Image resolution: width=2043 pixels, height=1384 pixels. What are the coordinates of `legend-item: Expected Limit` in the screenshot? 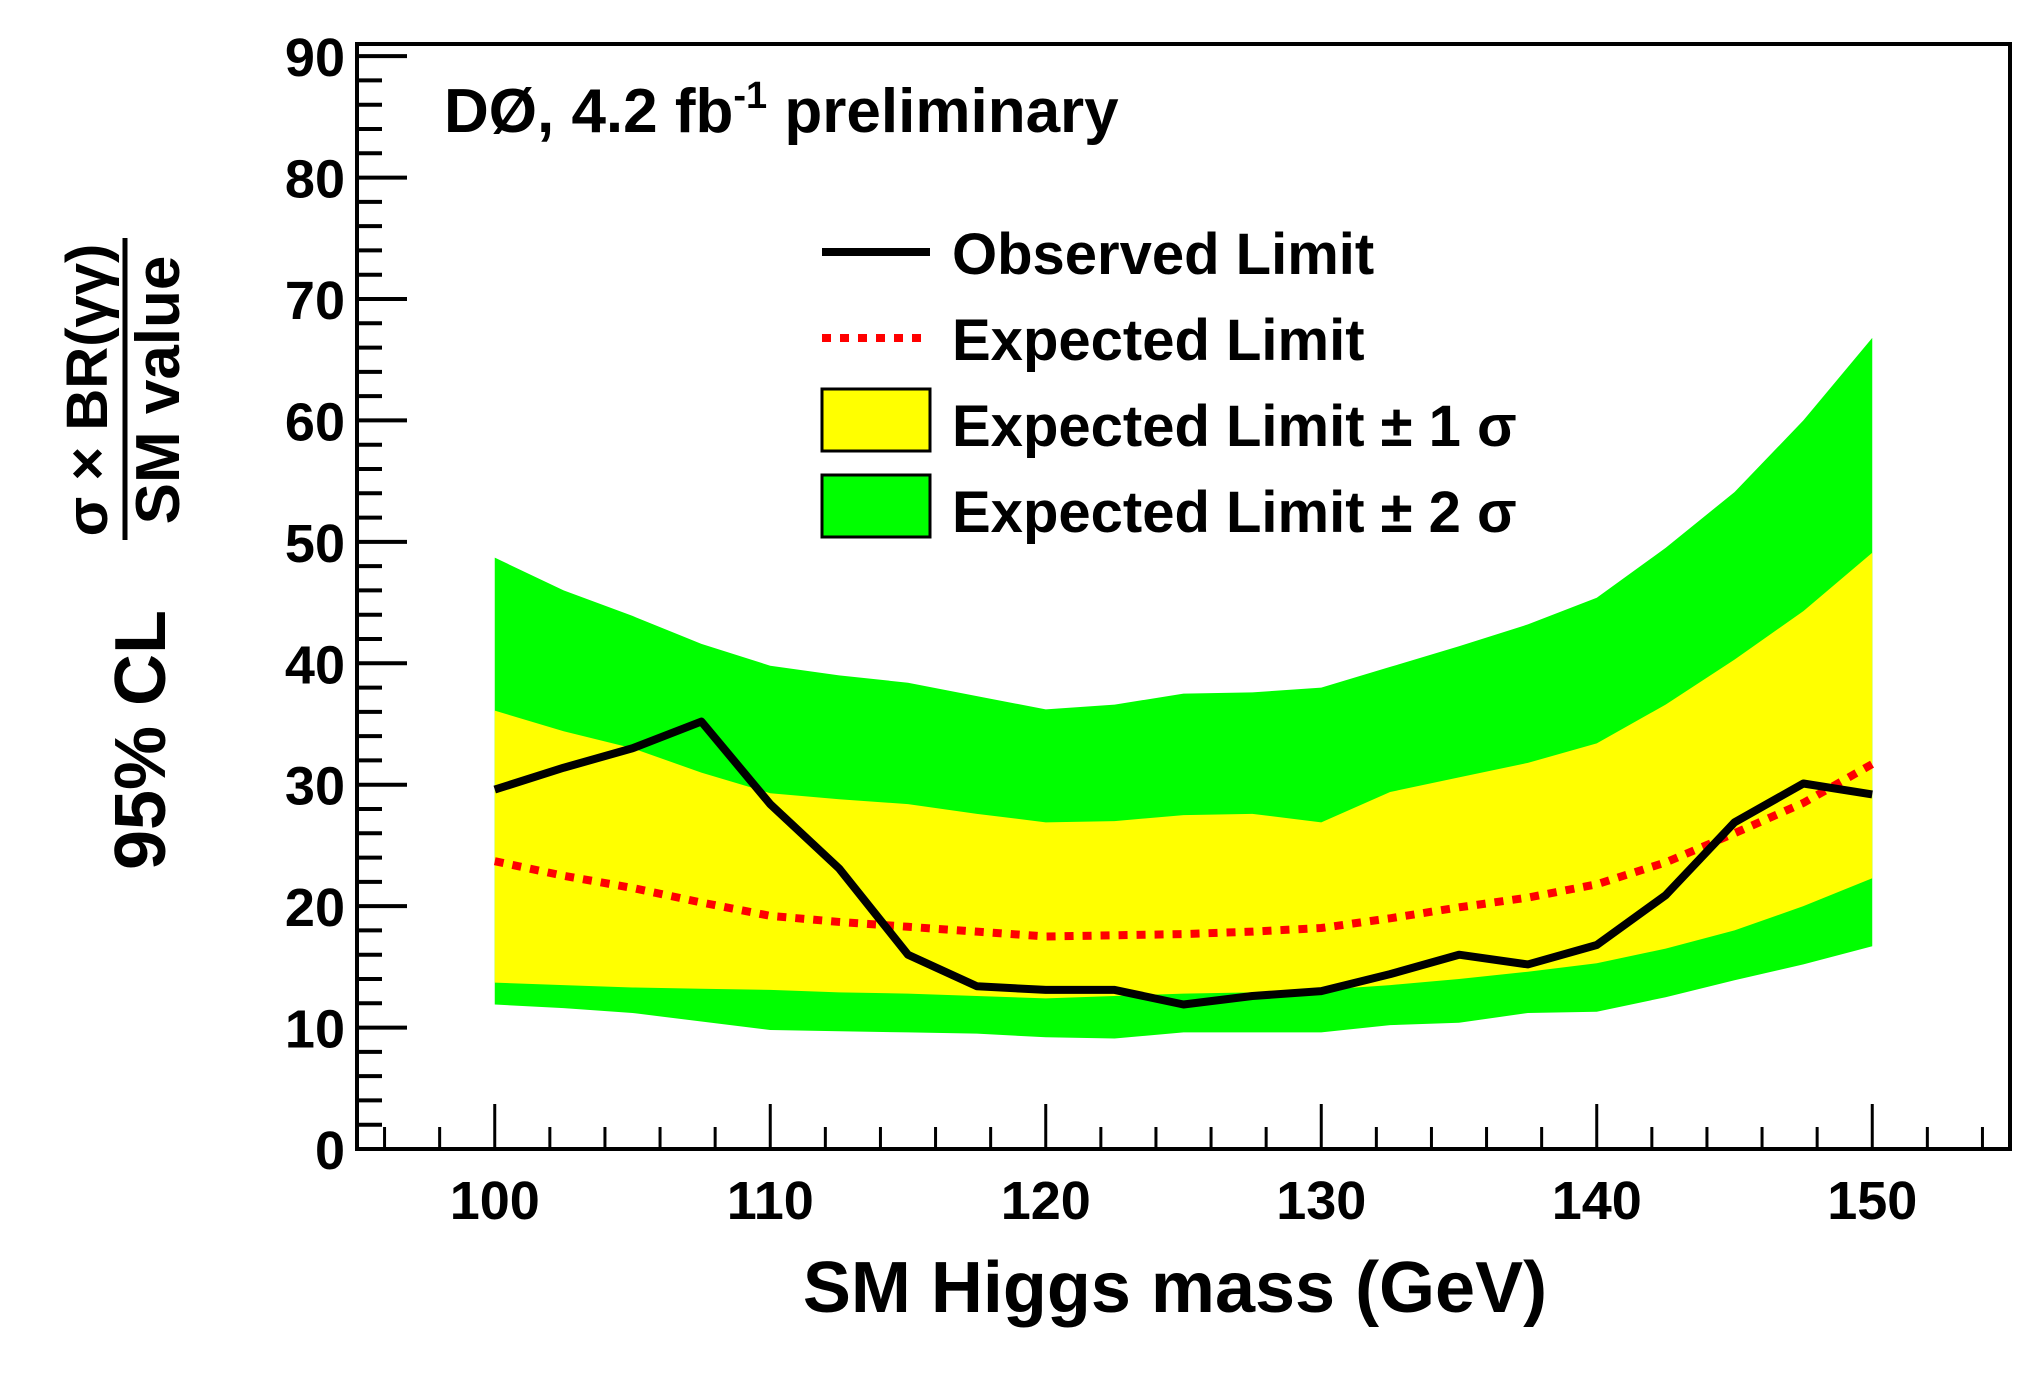 It's located at (1093, 340).